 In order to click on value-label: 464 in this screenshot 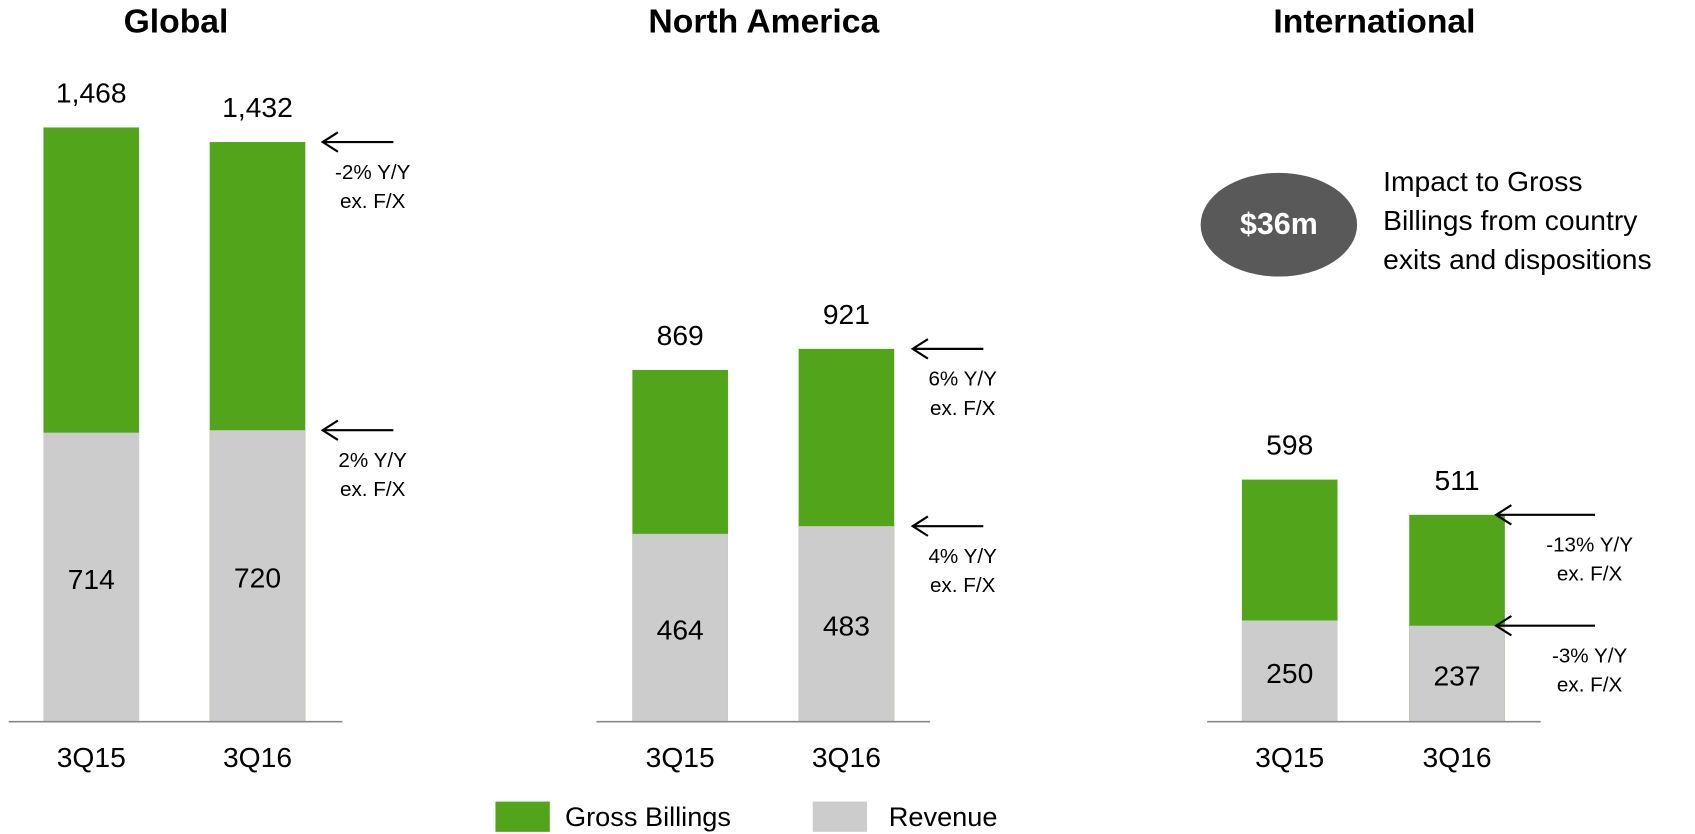, I will do `click(680, 630)`.